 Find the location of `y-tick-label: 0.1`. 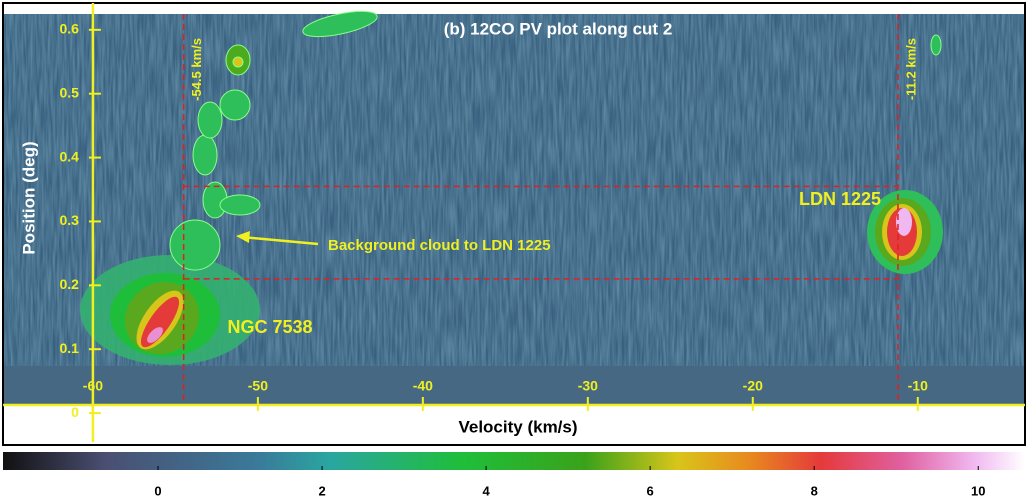

y-tick-label: 0.1 is located at coordinates (69, 348).